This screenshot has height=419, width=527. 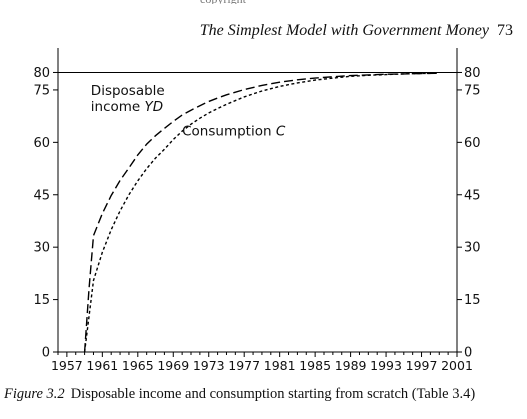 What do you see at coordinates (472, 143) in the screenshot?
I see `y-tick-label-right: 60` at bounding box center [472, 143].